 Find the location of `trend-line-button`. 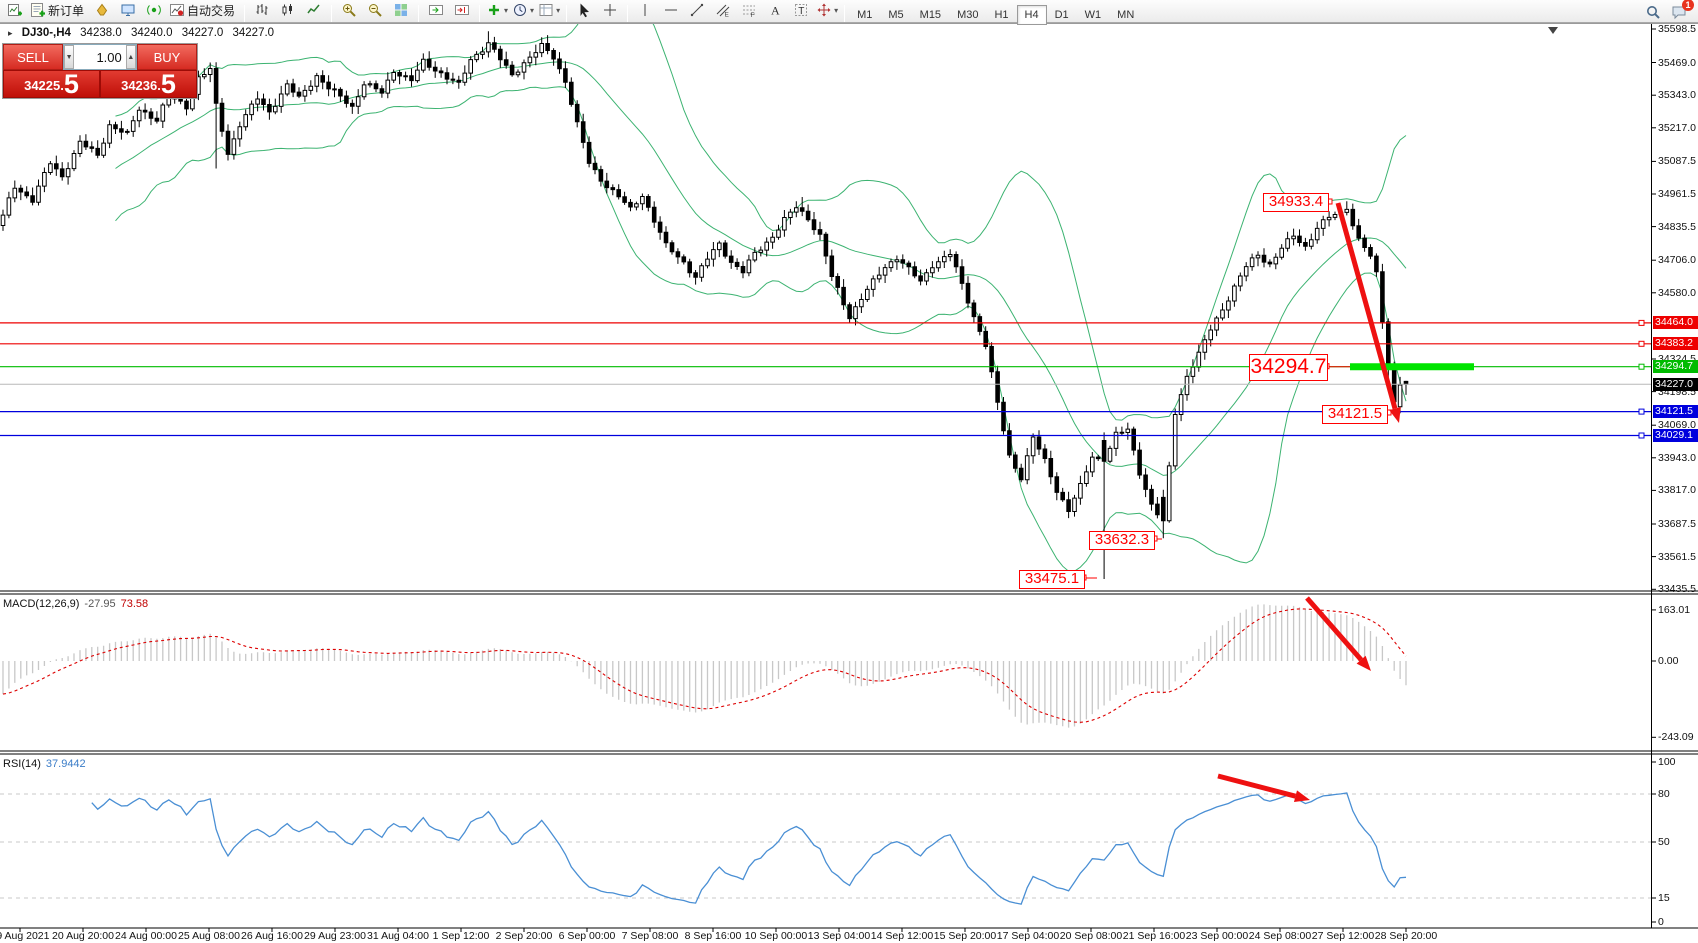

trend-line-button is located at coordinates (697, 10).